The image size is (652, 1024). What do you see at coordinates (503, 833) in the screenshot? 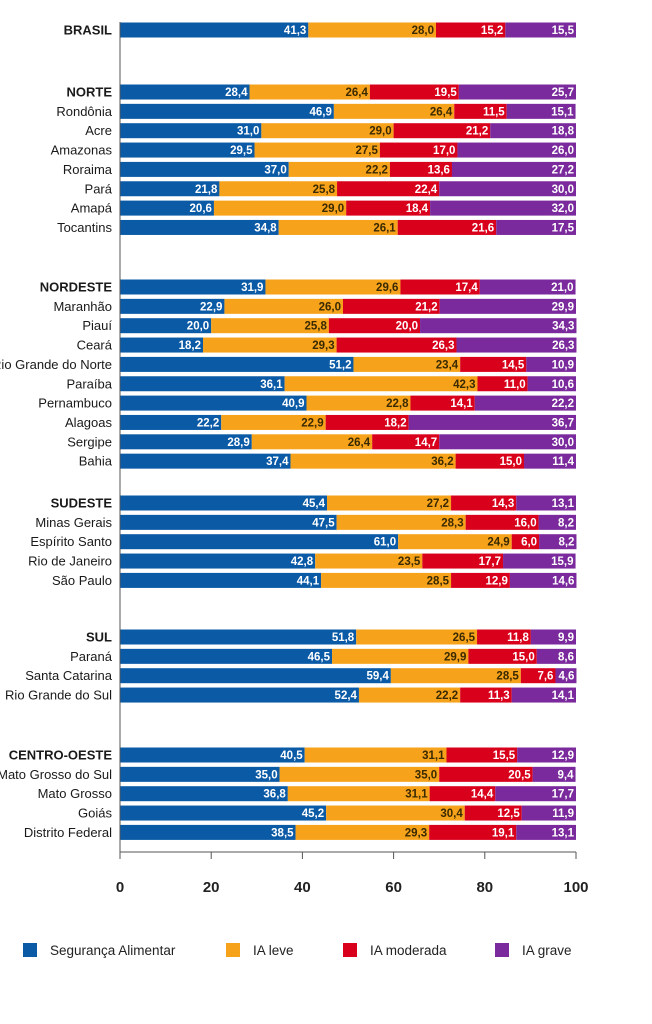
I see `data-label: 19,1` at bounding box center [503, 833].